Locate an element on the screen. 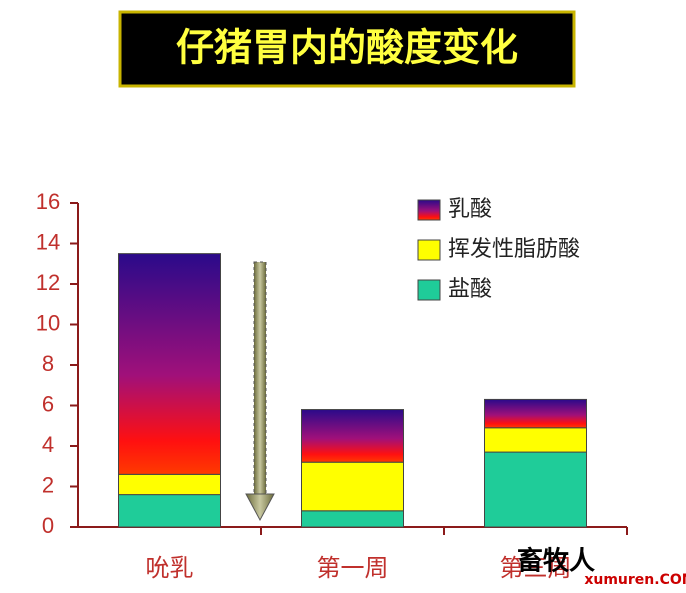  y-tick-label: 0 is located at coordinates (48, 525).